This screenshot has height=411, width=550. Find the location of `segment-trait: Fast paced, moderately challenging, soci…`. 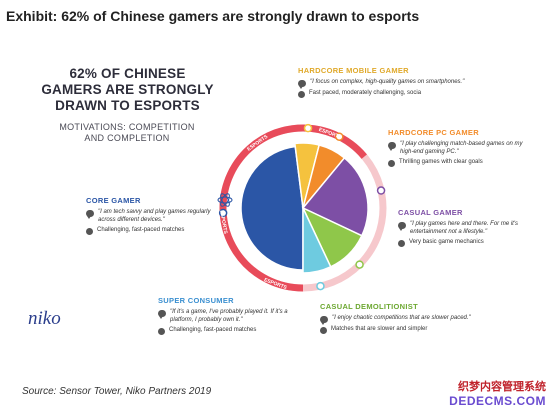

segment-trait: Fast paced, moderately challenging, soci… is located at coordinates (365, 93).